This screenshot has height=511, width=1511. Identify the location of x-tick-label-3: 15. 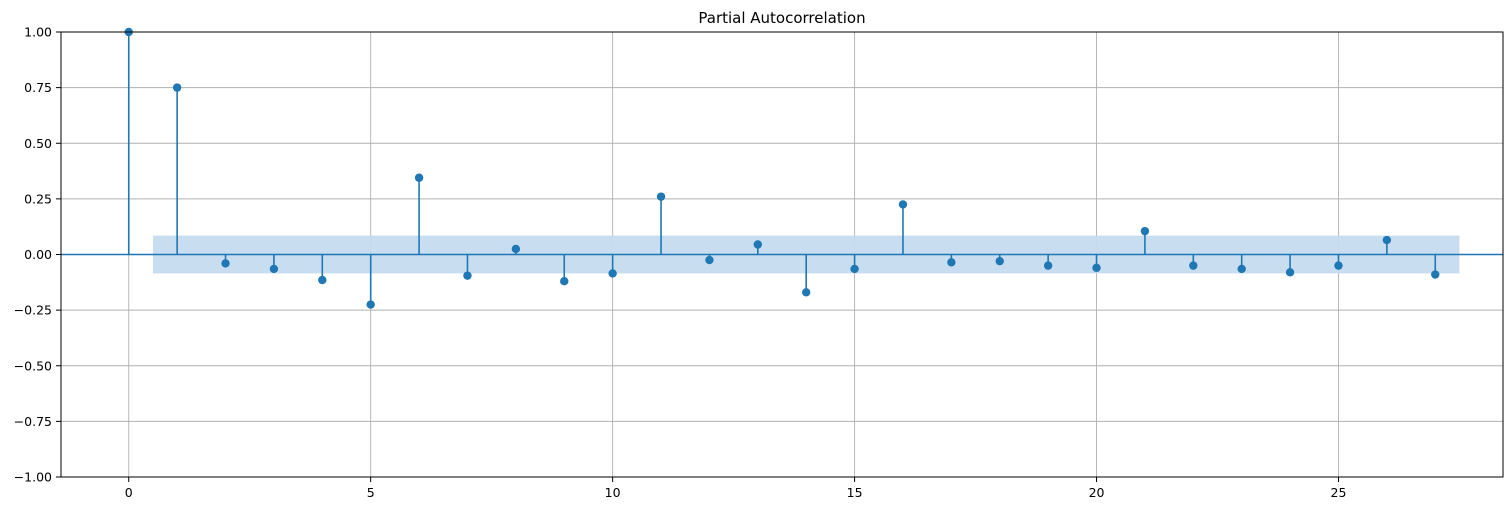
(855, 492).